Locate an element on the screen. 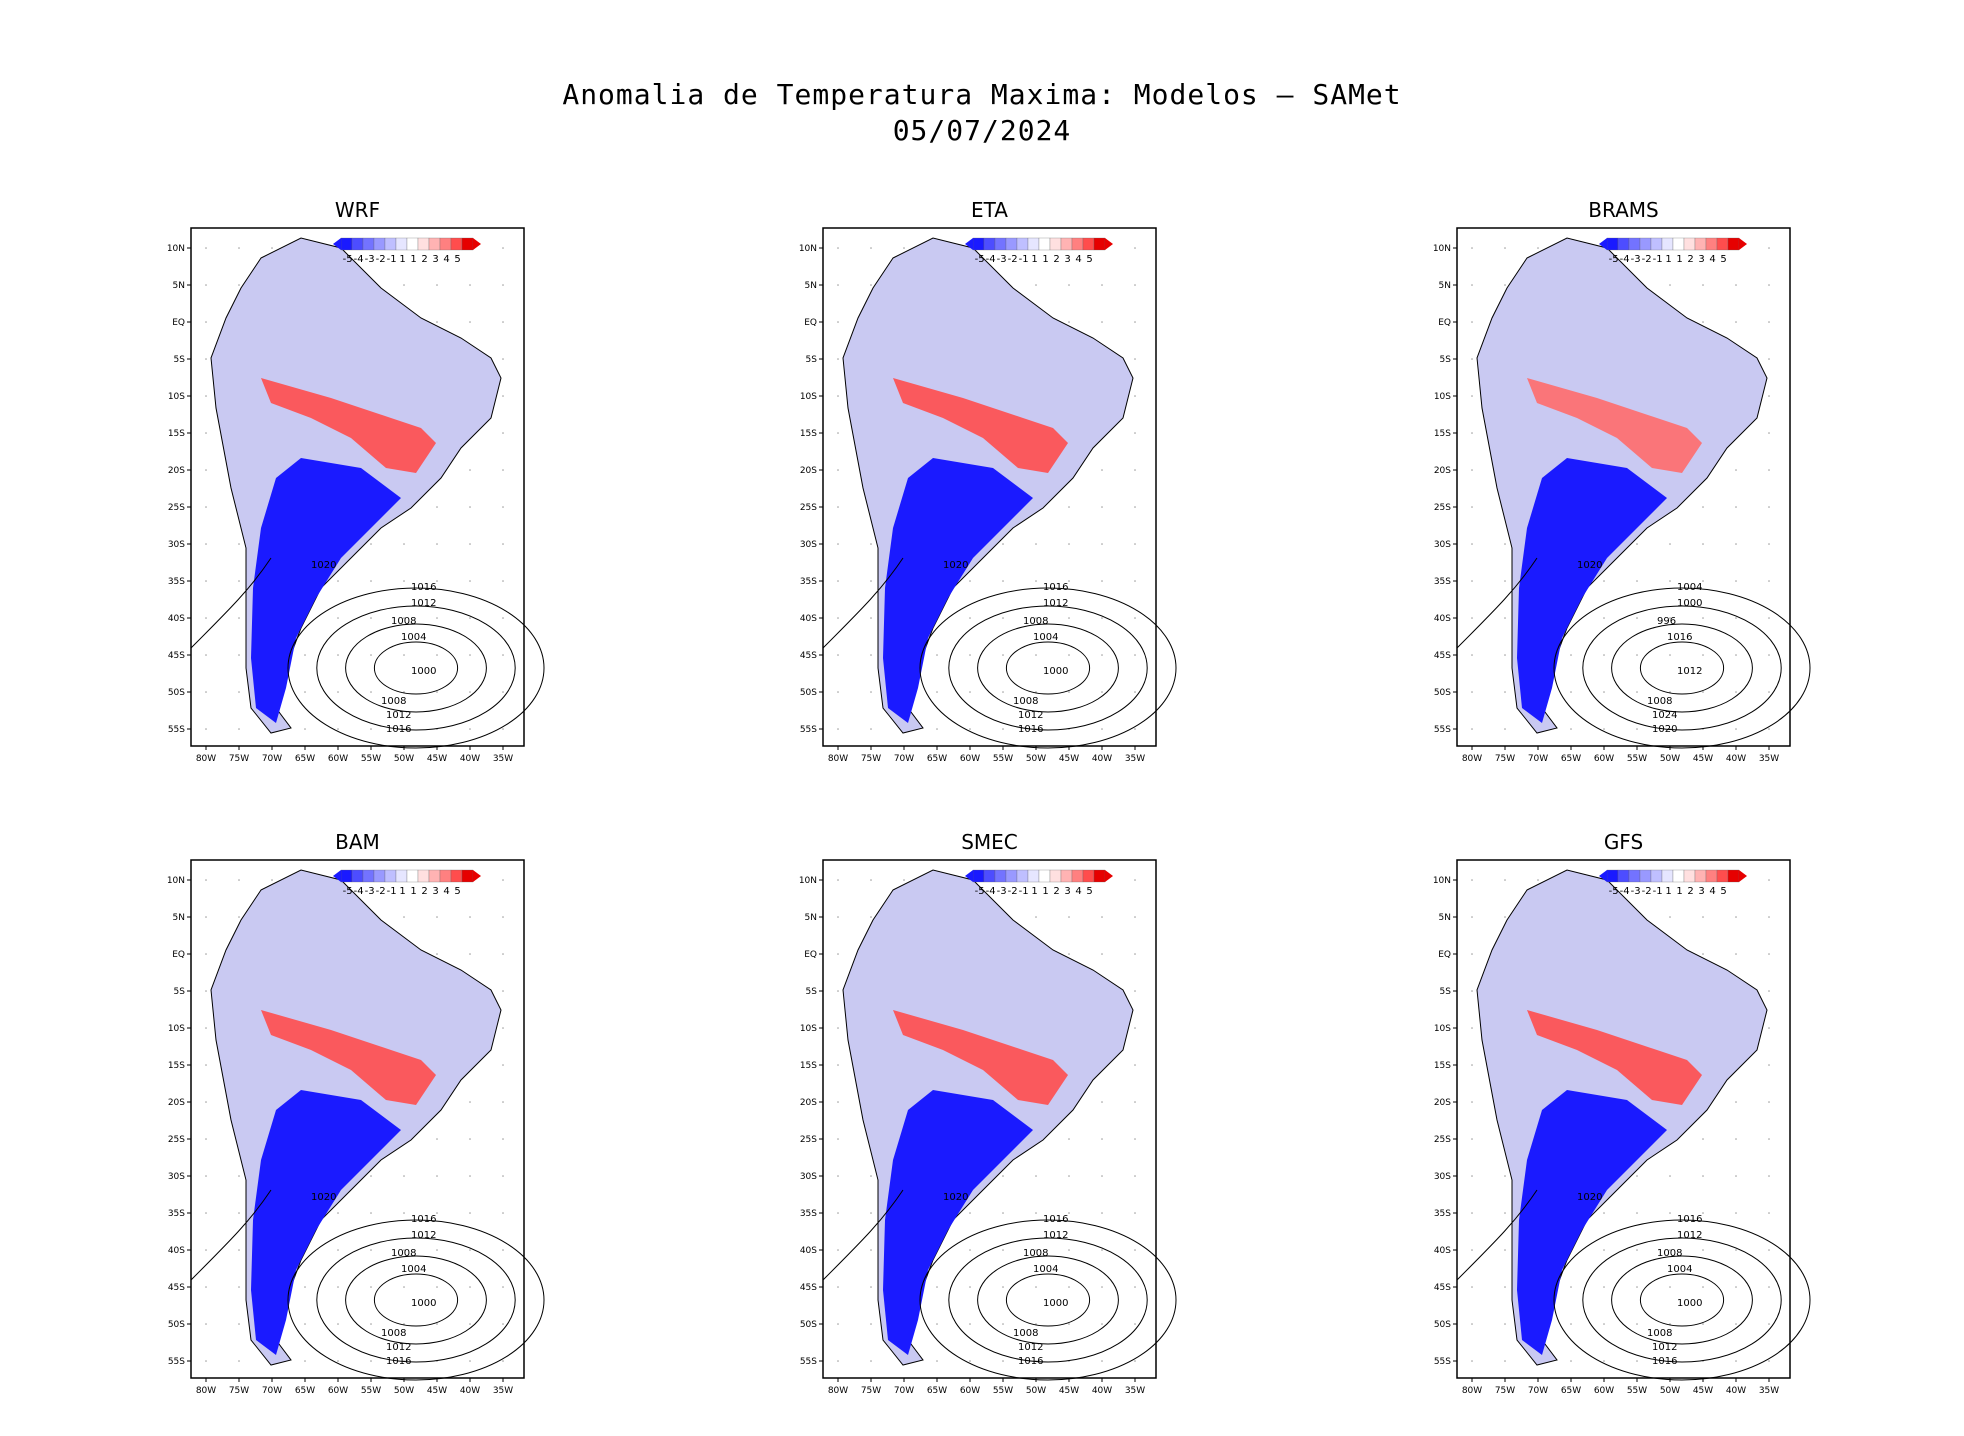 The image size is (1964, 1436). colorbar-tick-label: -5 is located at coordinates (348, 259).